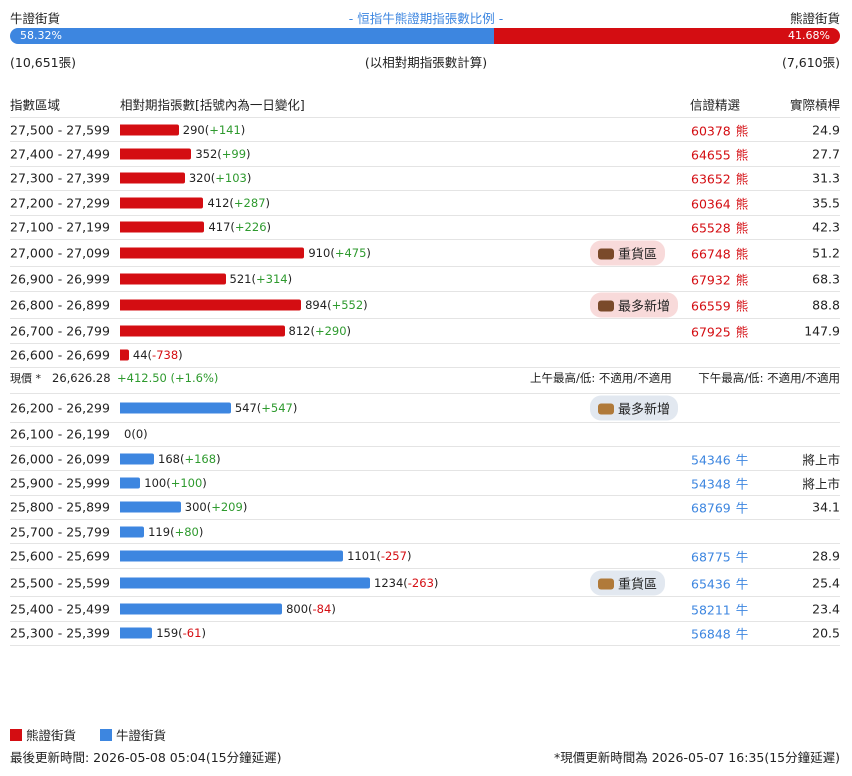 The height and width of the screenshot is (776, 852). I want to click on code: 60378 熊, so click(719, 129).